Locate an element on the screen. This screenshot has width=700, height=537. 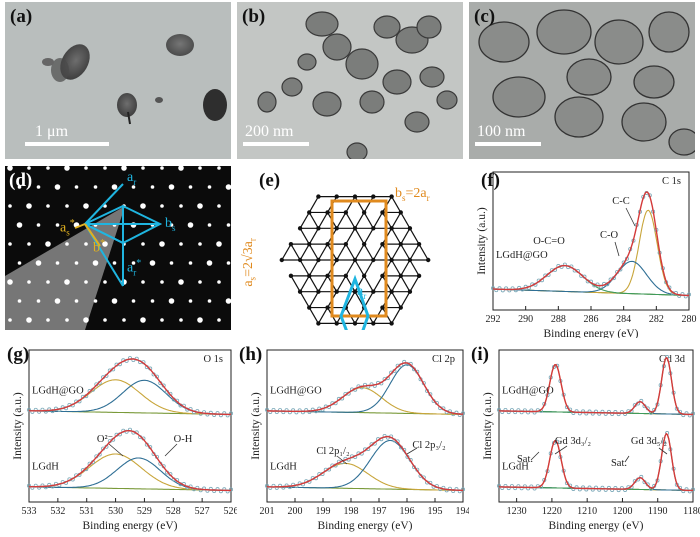
diffraction-spots is located at coordinates (119, 244).